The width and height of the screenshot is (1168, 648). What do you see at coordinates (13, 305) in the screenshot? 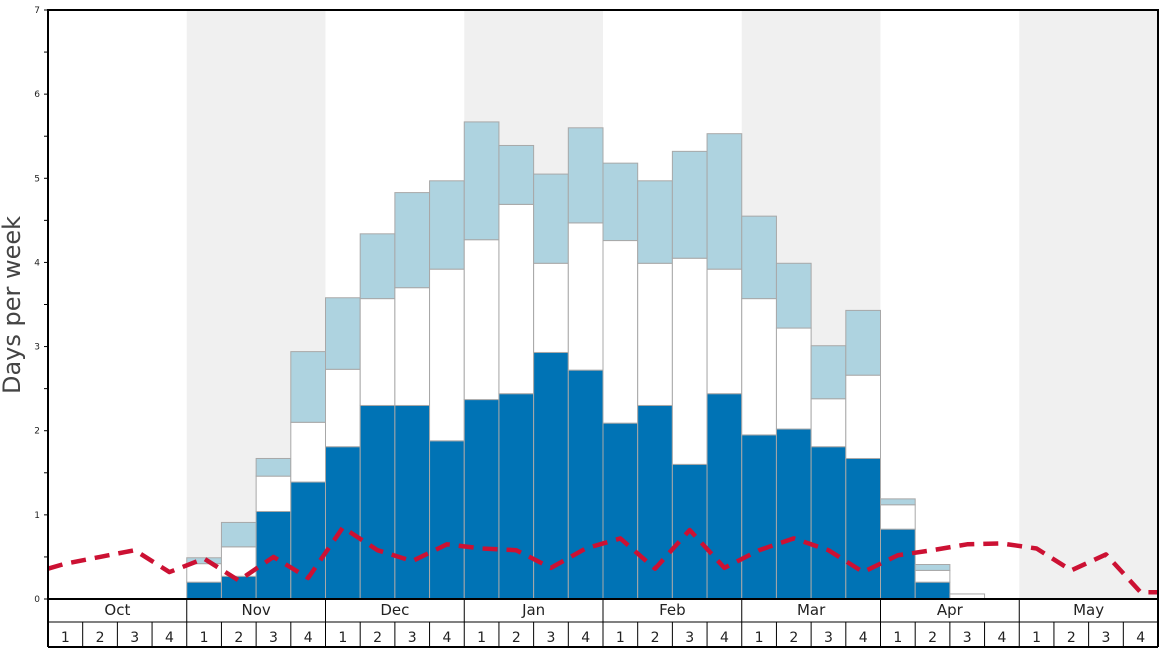
I see `y-axis-label: Days per week` at bounding box center [13, 305].